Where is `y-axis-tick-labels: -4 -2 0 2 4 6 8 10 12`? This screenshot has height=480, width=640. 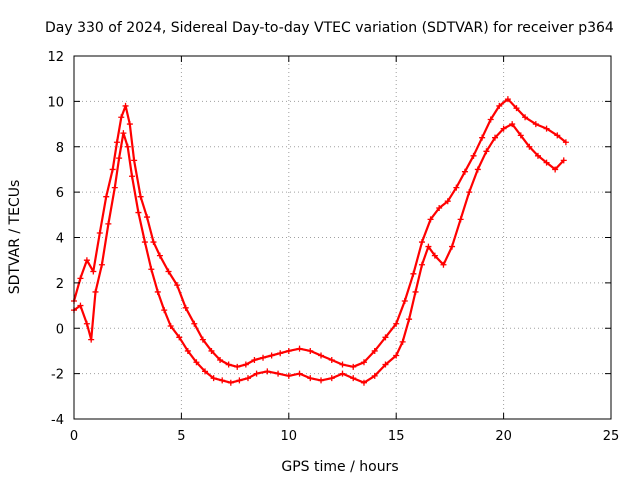 y-axis-tick-labels: -4 -2 0 2 4 6 8 10 12 is located at coordinates (55, 239).